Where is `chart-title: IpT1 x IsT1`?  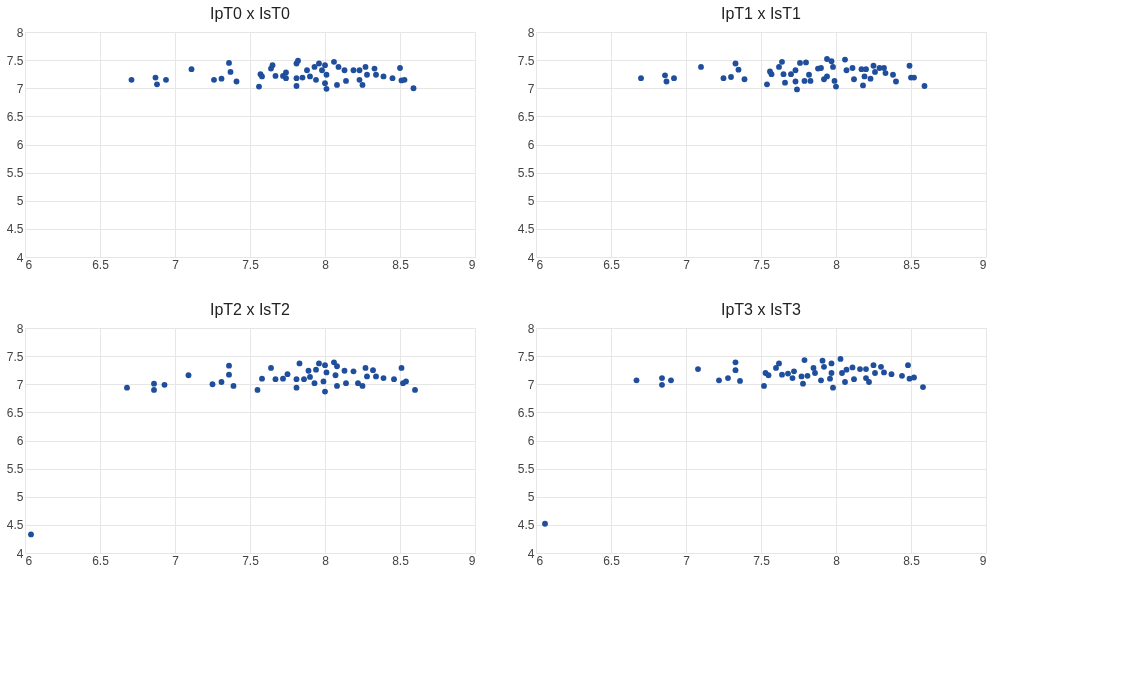 chart-title: IpT1 x IsT1 is located at coordinates (761, 13).